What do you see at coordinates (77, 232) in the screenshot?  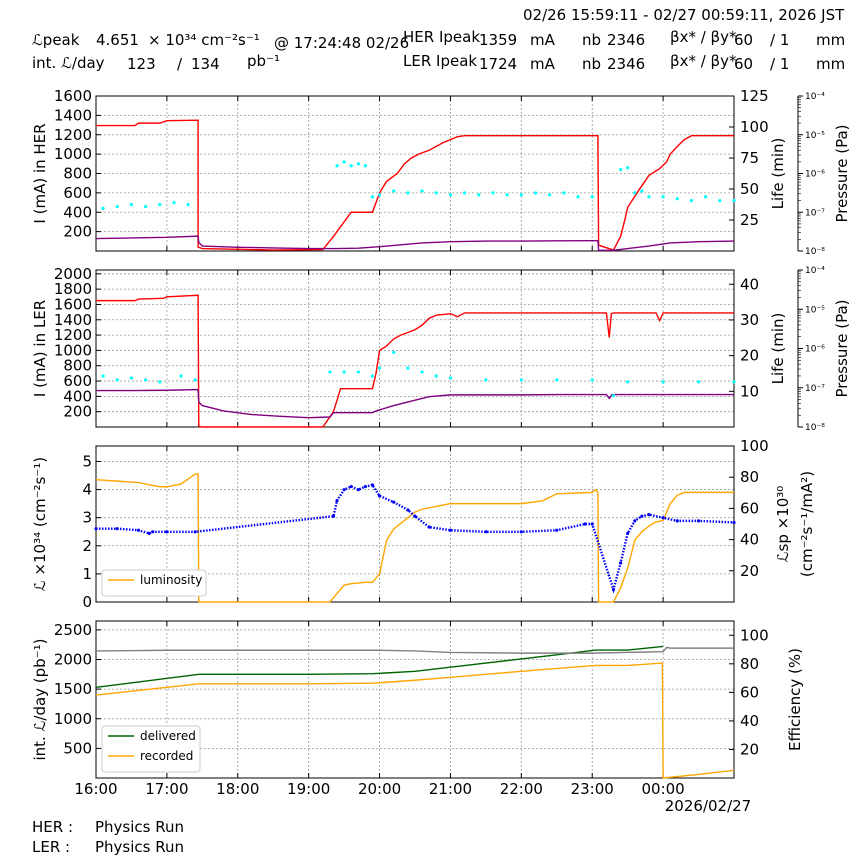 I see `ytick-label: 200` at bounding box center [77, 232].